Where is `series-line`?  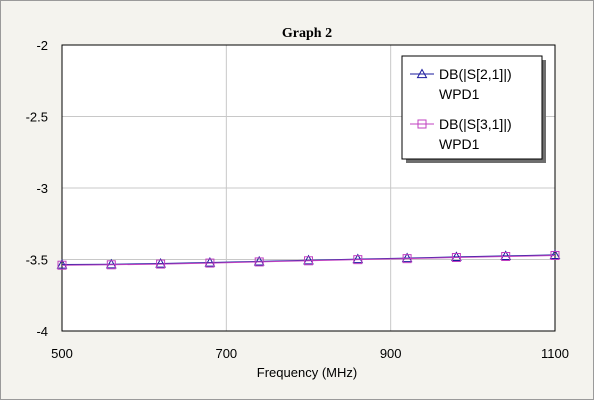
series-line is located at coordinates (308, 260).